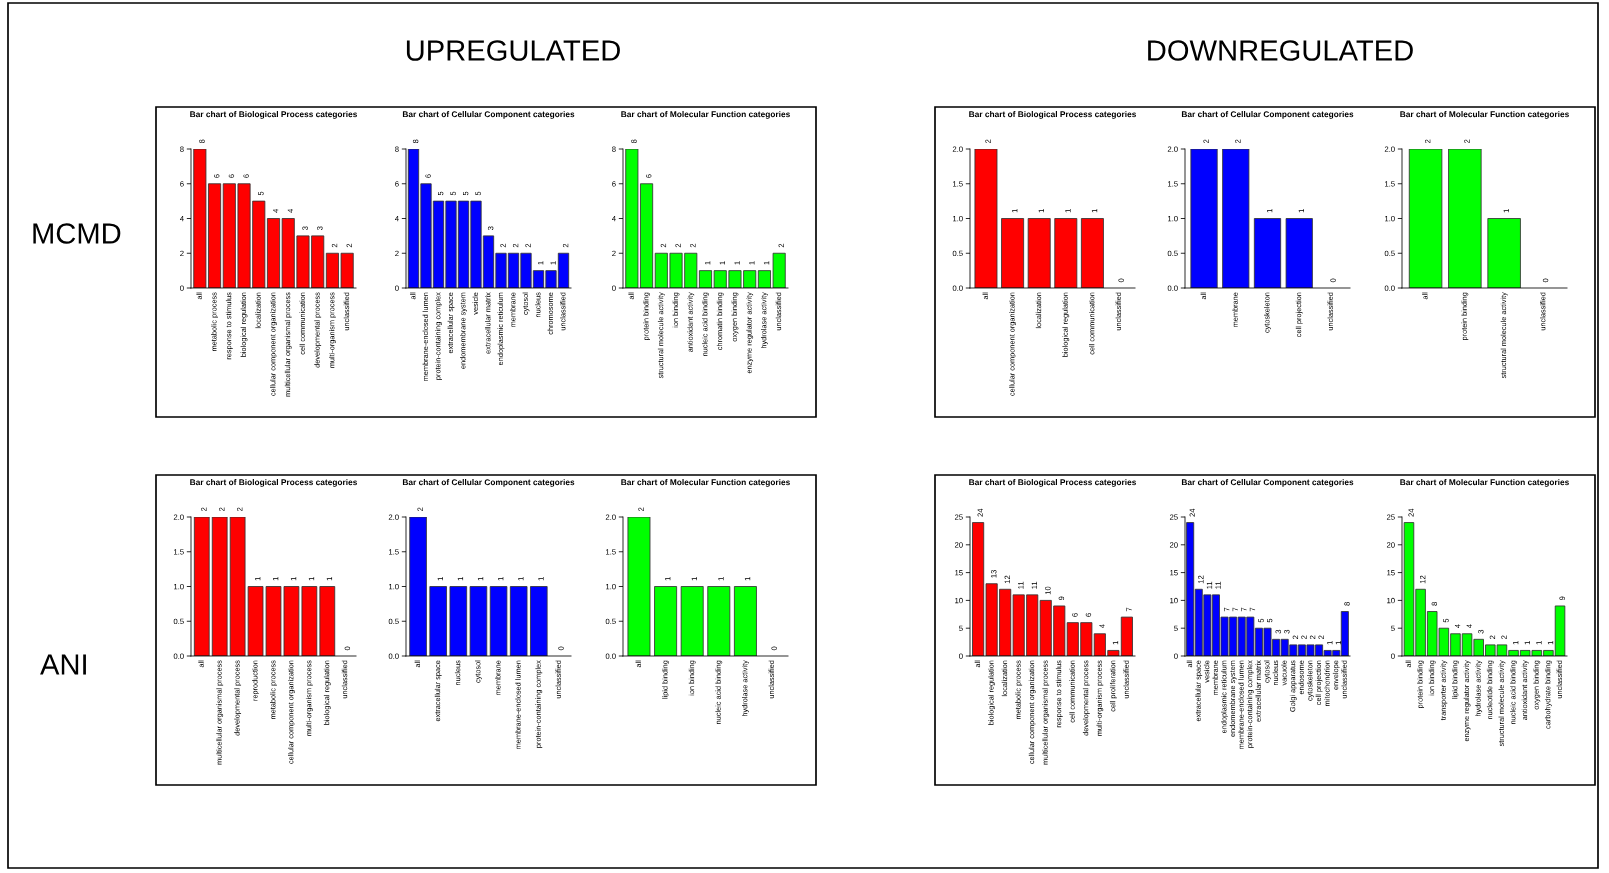 This screenshot has width=1609, height=873. I want to click on text: UPREGULATED, so click(513, 50).